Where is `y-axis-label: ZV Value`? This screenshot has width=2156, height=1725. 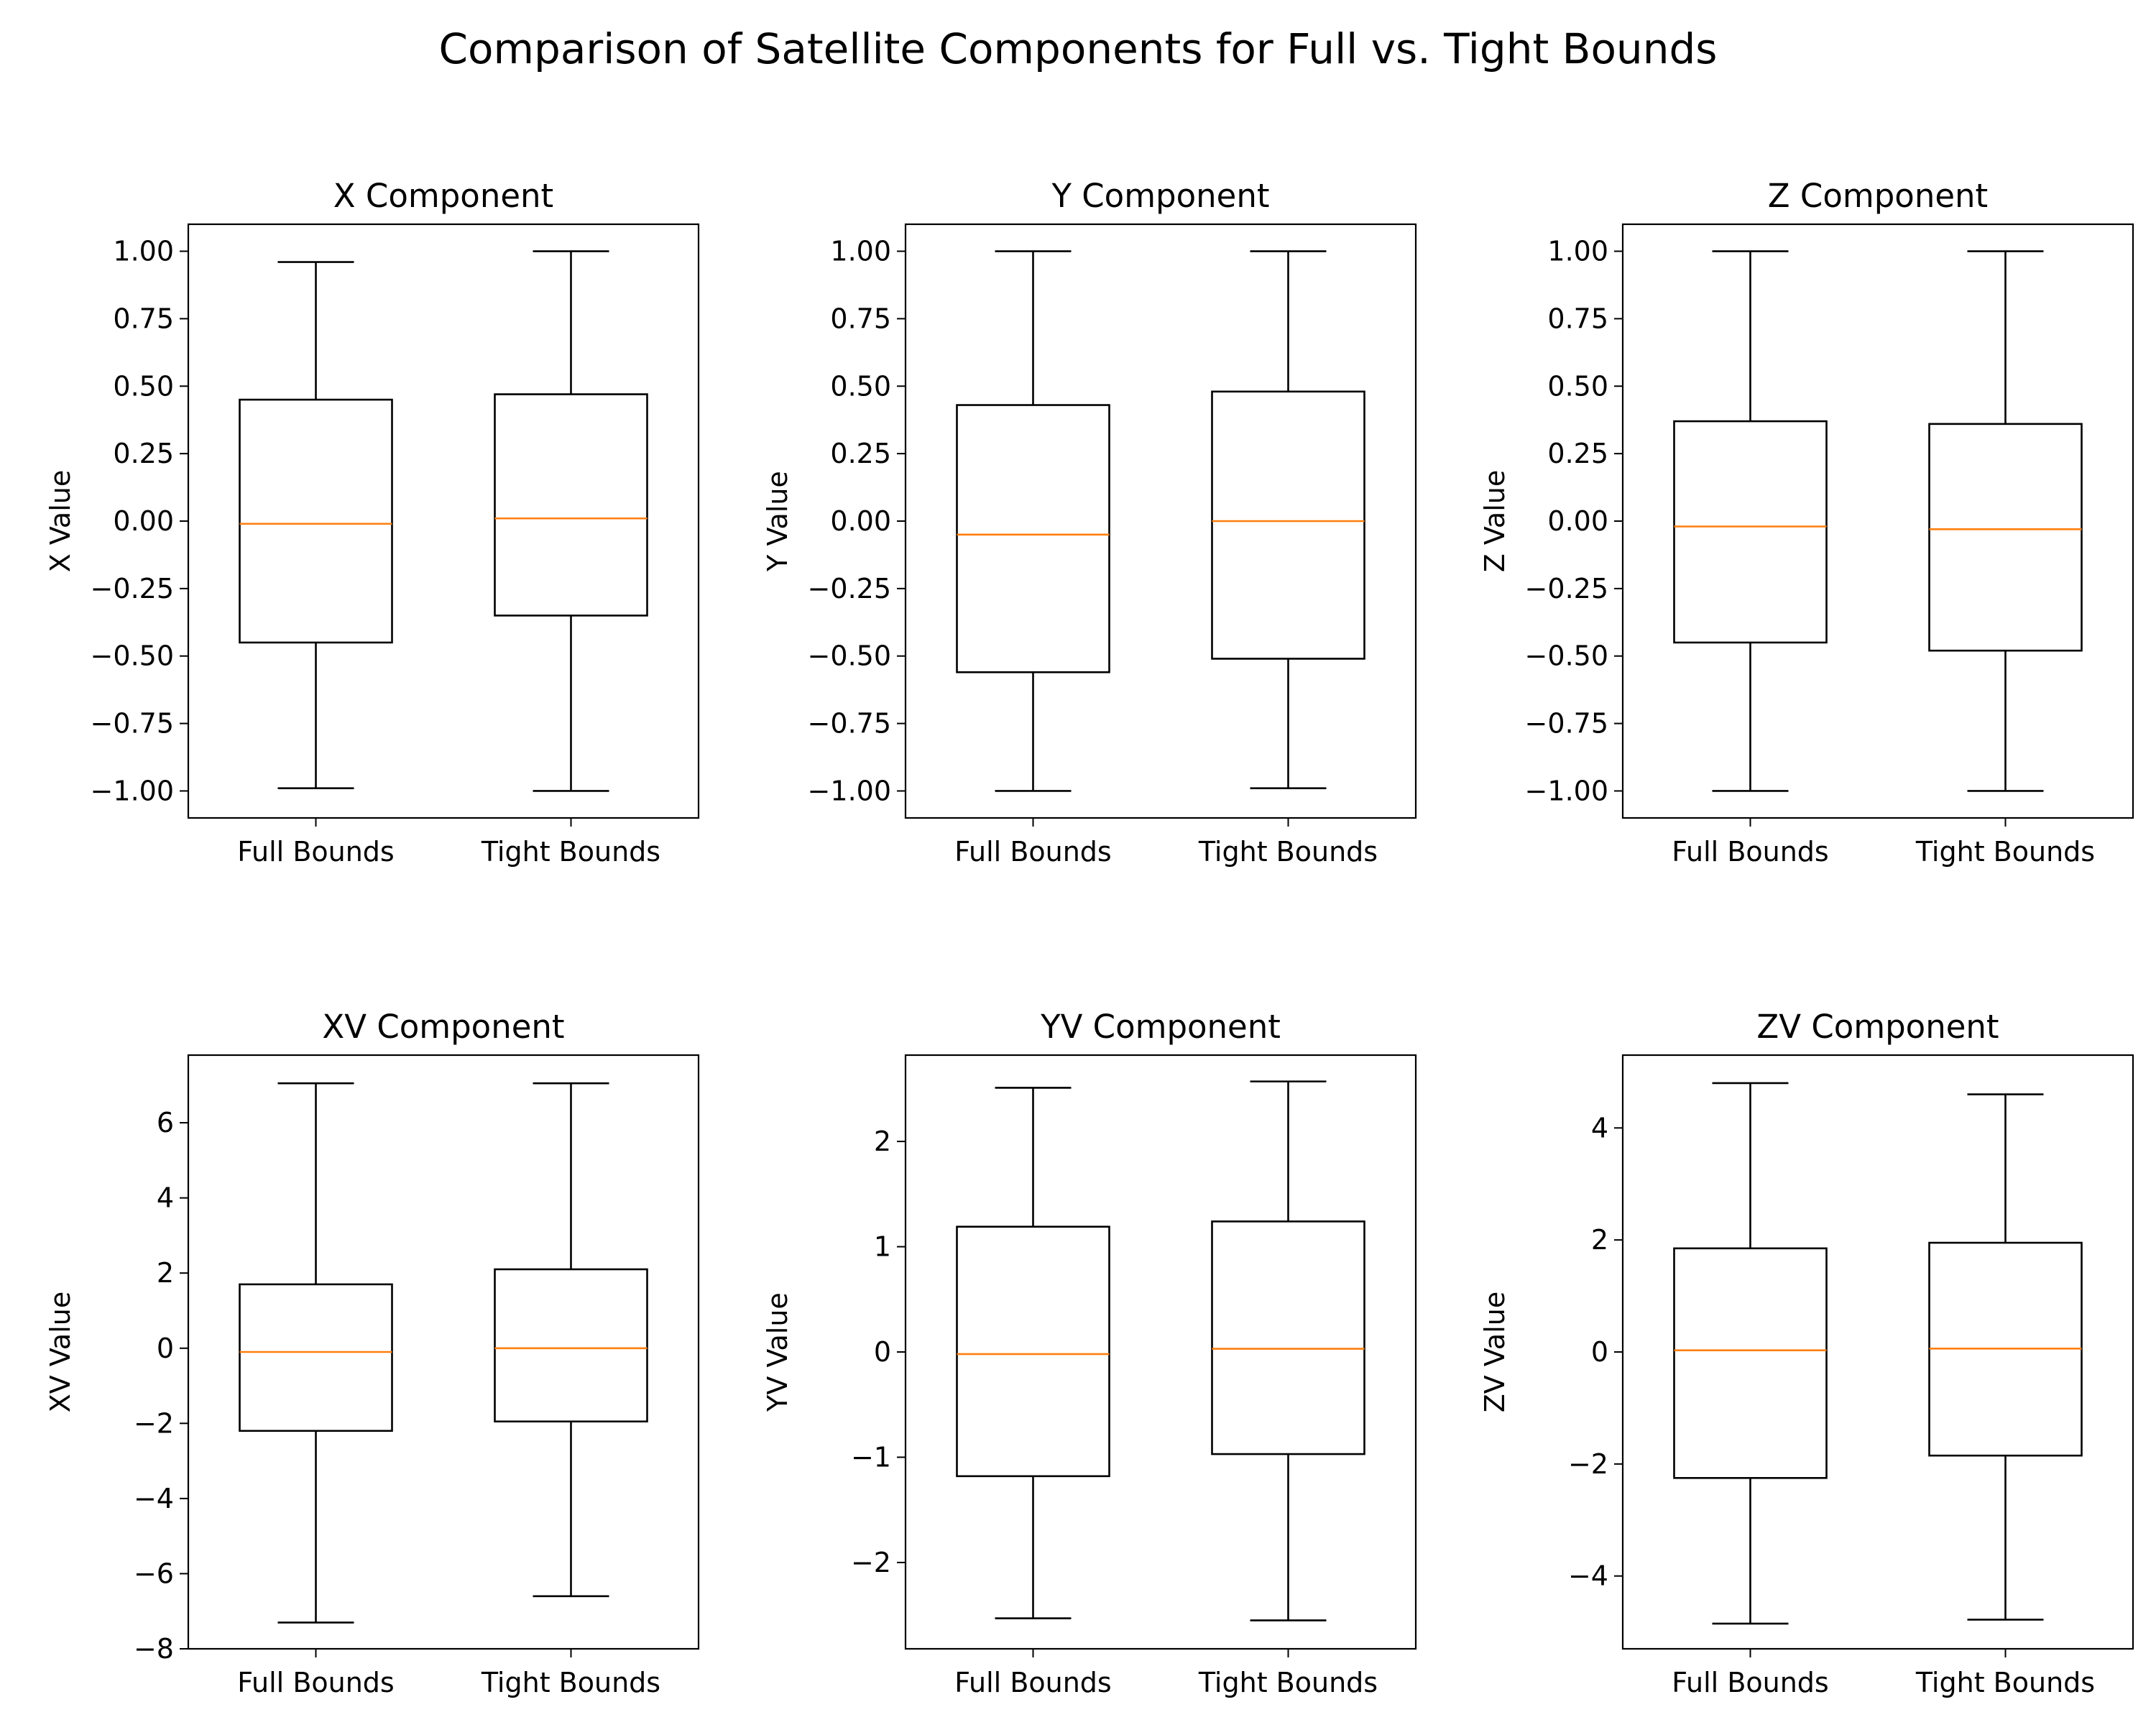 y-axis-label: ZV Value is located at coordinates (1495, 1352).